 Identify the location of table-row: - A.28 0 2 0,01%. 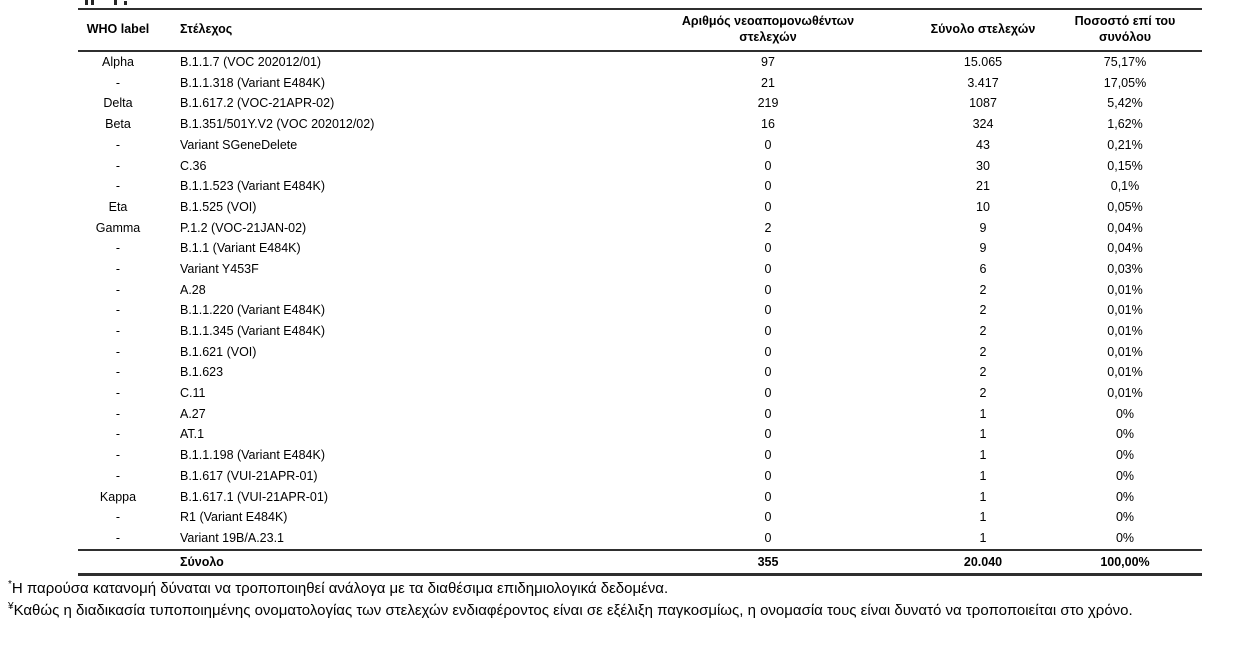
(640, 290).